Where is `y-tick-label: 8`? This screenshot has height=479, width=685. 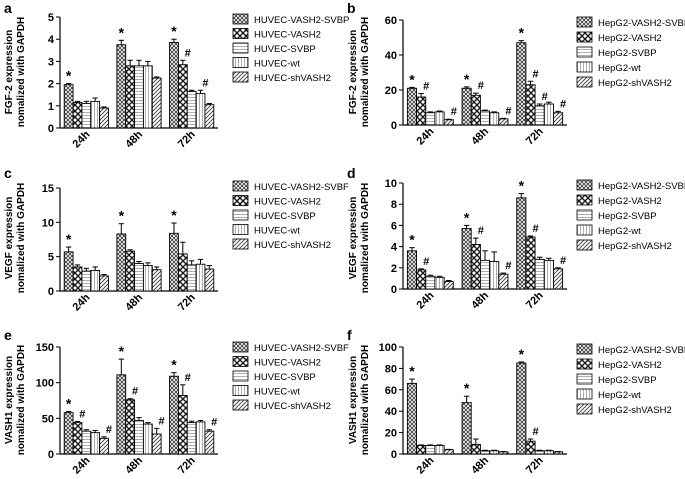 y-tick-label: 8 is located at coordinates (394, 205).